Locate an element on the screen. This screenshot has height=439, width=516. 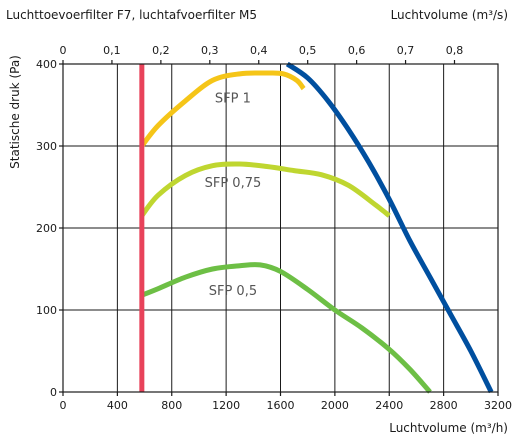
x-tick-label: 0 is located at coordinates (63, 405).